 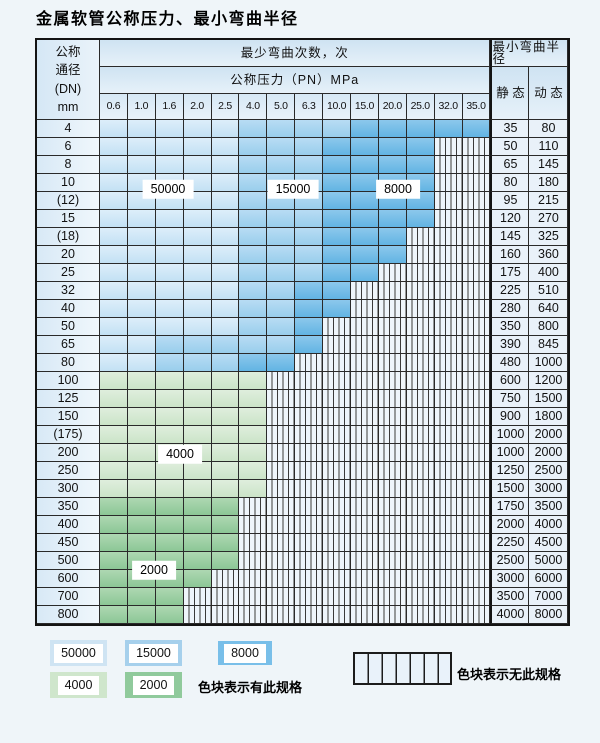 What do you see at coordinates (549, 507) in the screenshot?
I see `dynamic-value-cell: 3500` at bounding box center [549, 507].